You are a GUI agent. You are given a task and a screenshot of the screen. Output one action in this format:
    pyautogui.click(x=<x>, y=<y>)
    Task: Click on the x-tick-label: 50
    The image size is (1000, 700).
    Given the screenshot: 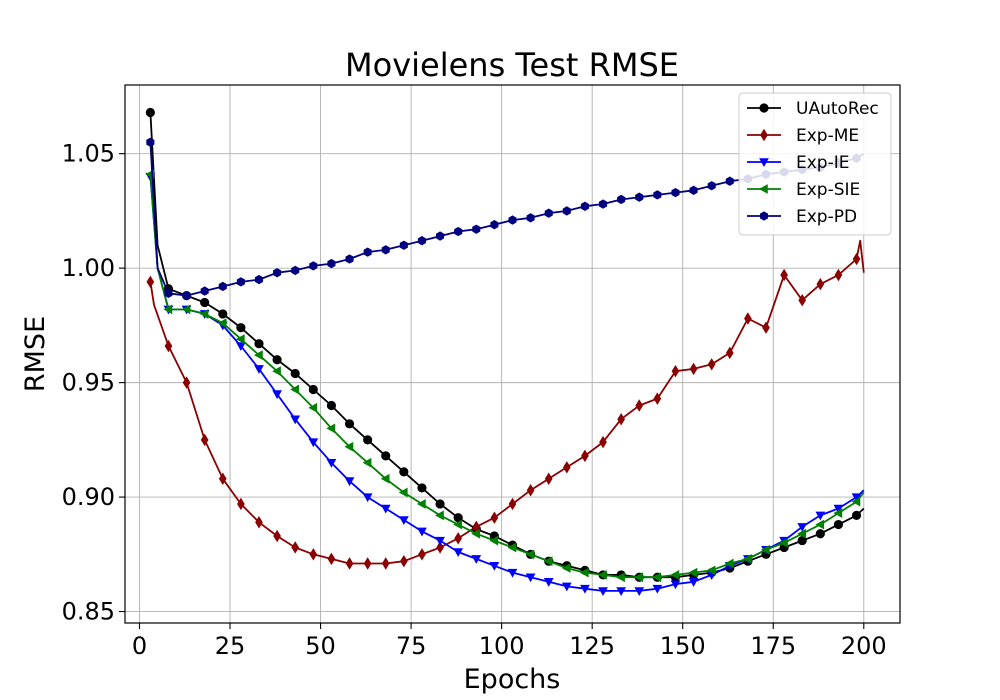 What is the action you would take?
    pyautogui.click(x=320, y=646)
    